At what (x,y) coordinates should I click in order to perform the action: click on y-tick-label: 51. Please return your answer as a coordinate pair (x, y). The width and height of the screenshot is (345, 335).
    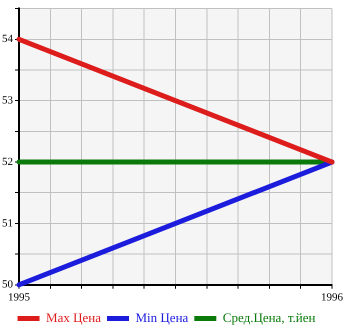
    Looking at the image, I should click on (7, 223).